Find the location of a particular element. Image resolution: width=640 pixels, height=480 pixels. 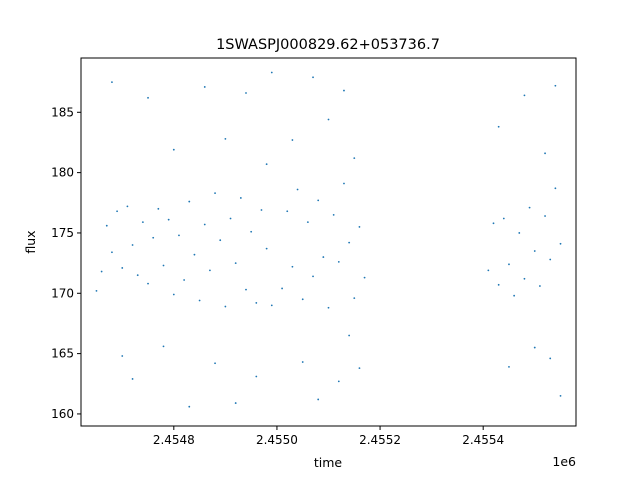

x-axis: 2.4548 2.4550 2.4552 2.4554 is located at coordinates (328, 436).